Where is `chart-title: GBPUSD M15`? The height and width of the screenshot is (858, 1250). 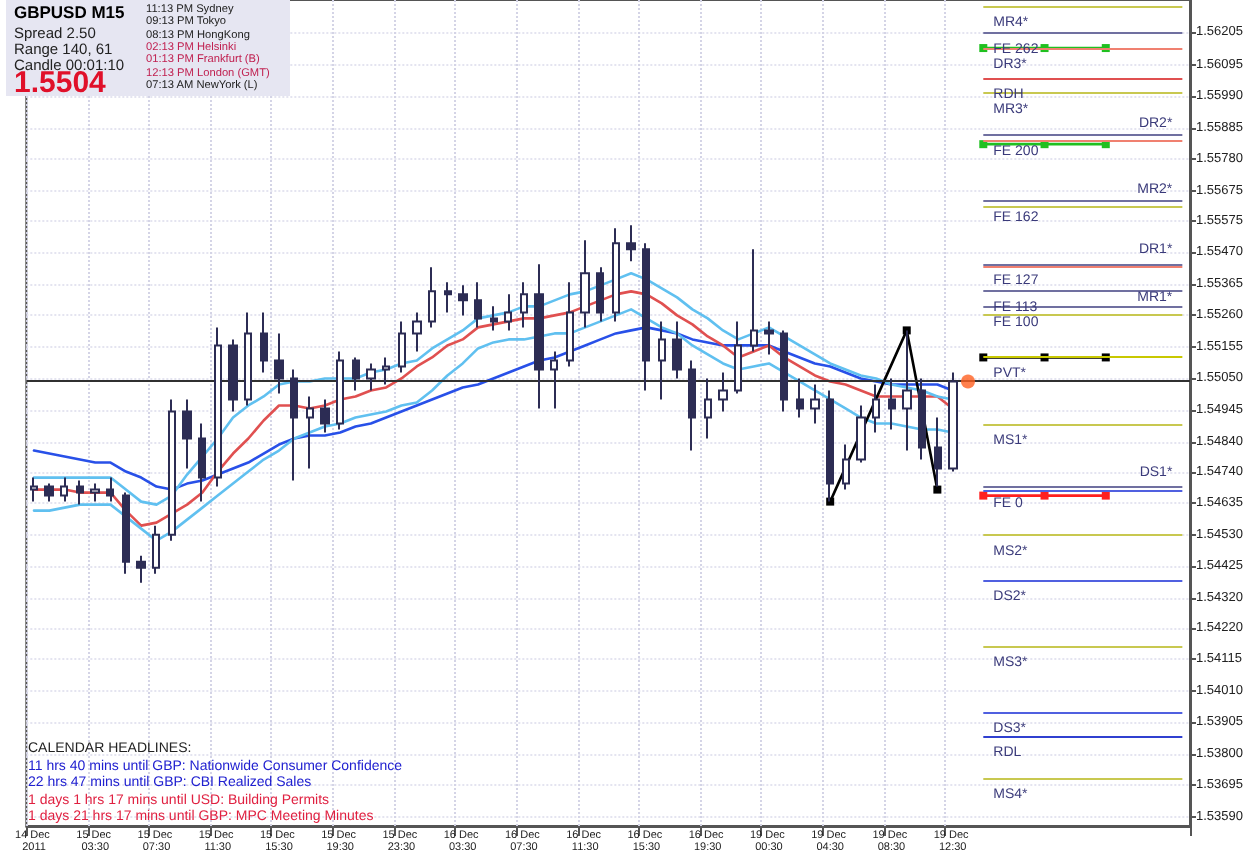
chart-title: GBPUSD M15 is located at coordinates (69, 12).